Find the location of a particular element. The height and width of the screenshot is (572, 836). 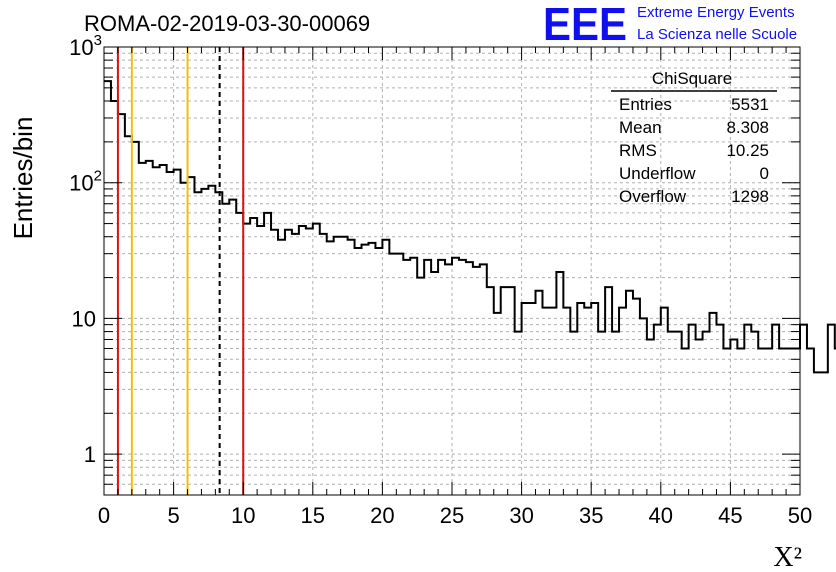

x-tick-label: 20 is located at coordinates (382, 515).